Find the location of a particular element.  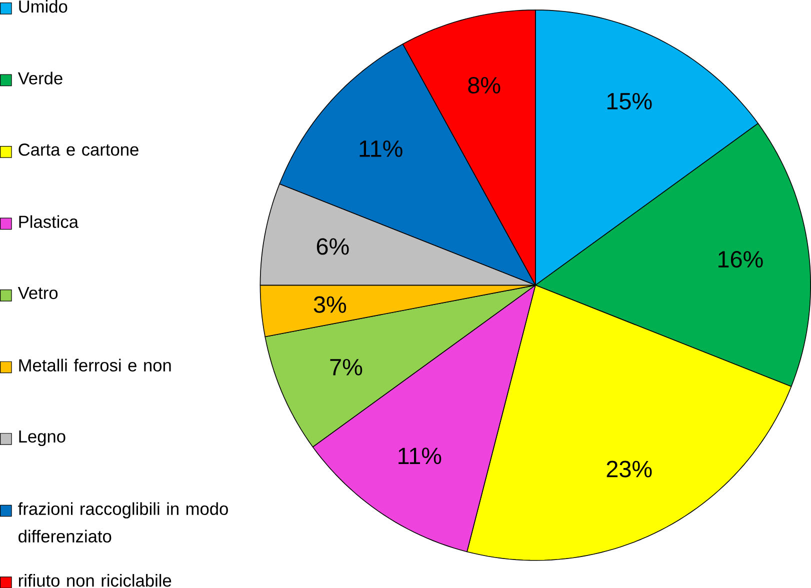

legend-label: frazioni raccoglibili in modo differenziato is located at coordinates (123, 522).